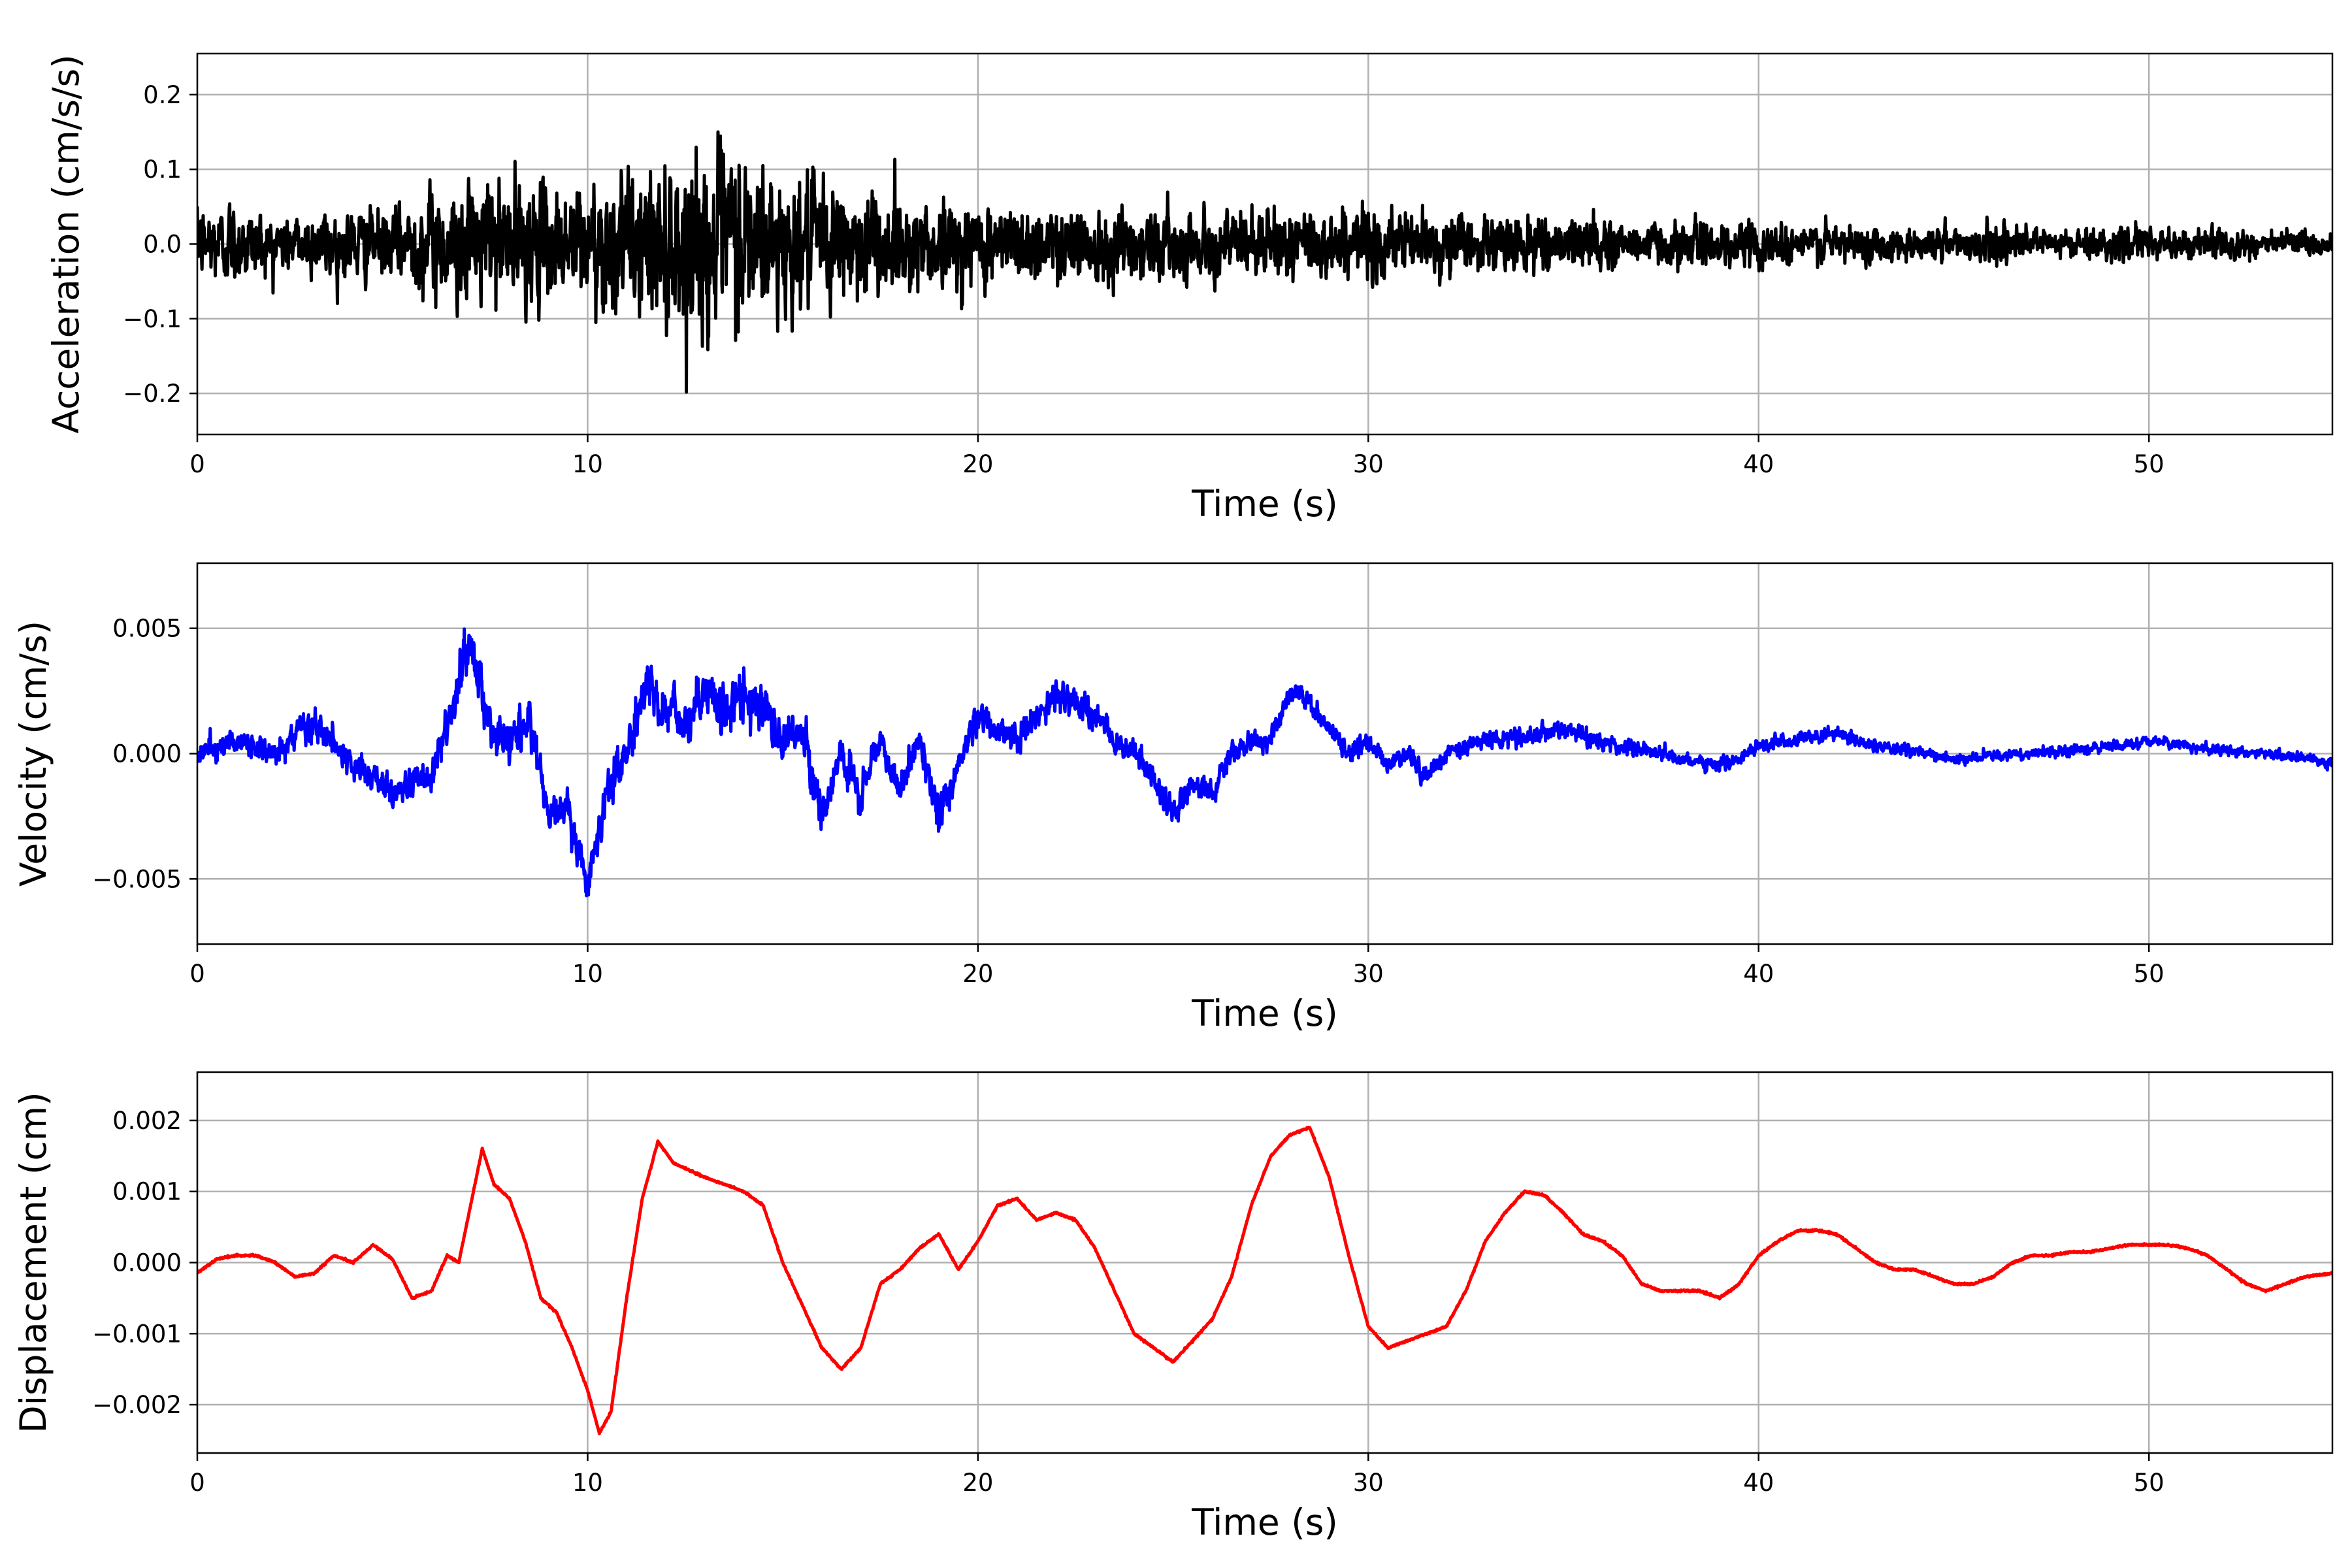 The height and width of the screenshot is (1568, 2352). I want to click on velocity-x-tick-label: 50, so click(2149, 974).